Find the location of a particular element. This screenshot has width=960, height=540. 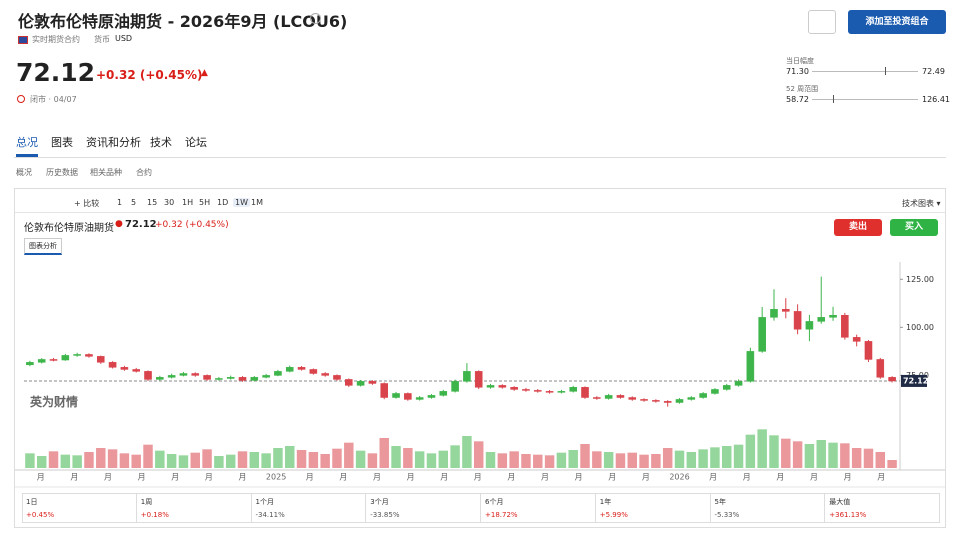

period: 3个月 is located at coordinates (379, 502).